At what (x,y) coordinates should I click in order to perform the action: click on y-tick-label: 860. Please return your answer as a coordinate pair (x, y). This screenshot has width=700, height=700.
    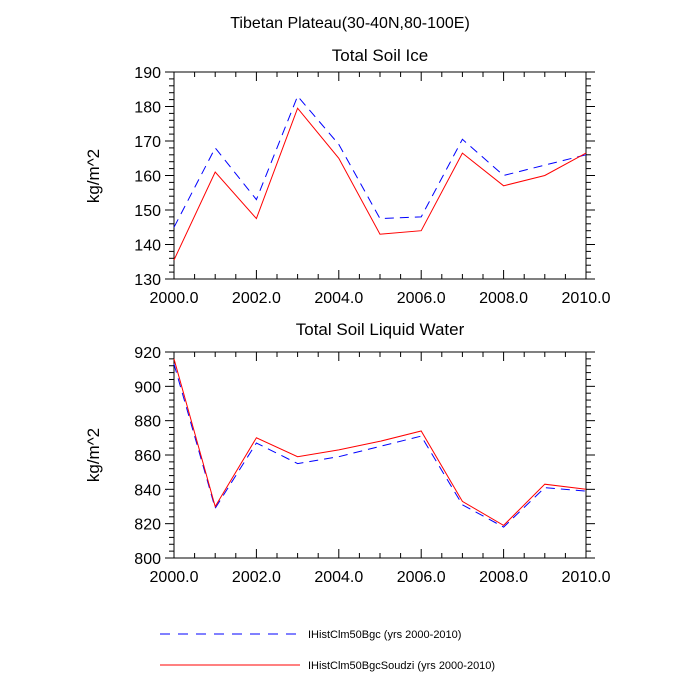
    Looking at the image, I should click on (147, 456).